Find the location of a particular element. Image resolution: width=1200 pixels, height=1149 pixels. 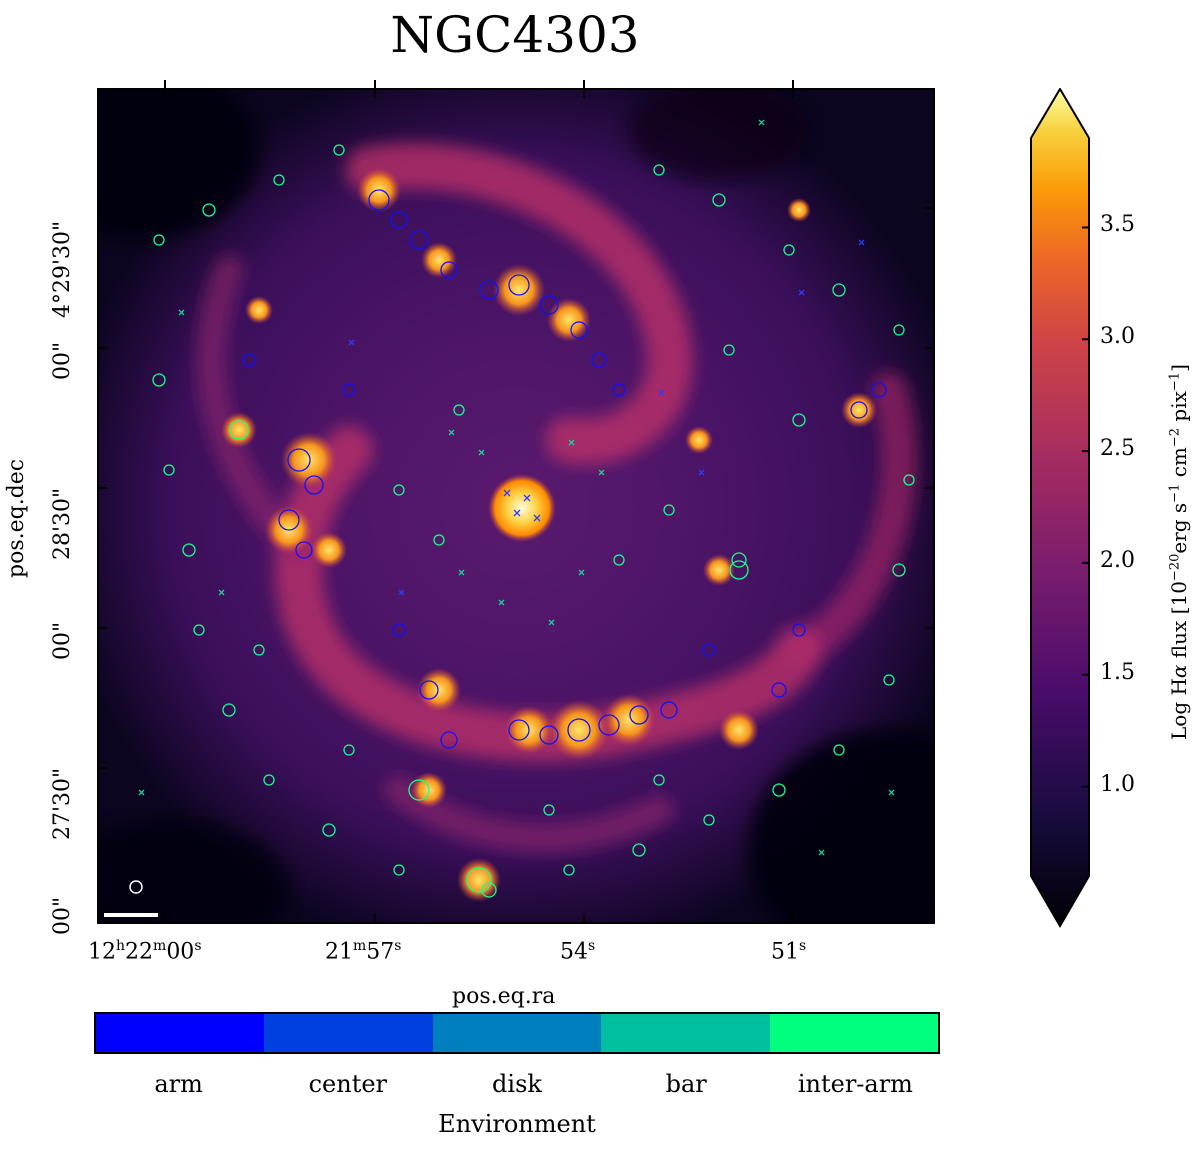

colorbar-tick-label-0: 3.5 is located at coordinates (1117, 225).